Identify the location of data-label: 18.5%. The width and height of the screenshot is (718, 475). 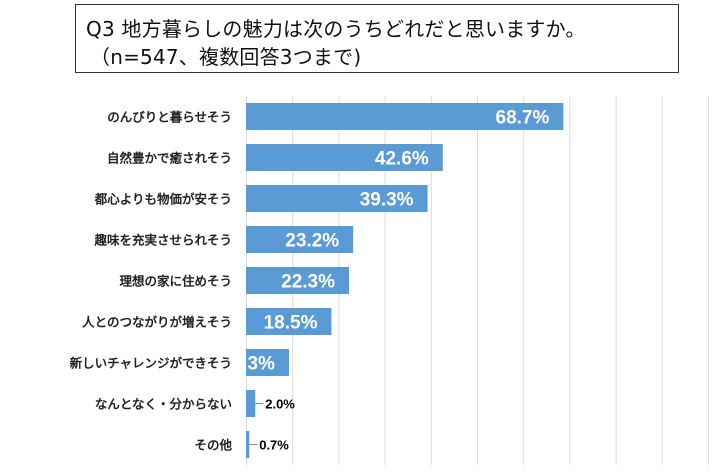
(291, 323).